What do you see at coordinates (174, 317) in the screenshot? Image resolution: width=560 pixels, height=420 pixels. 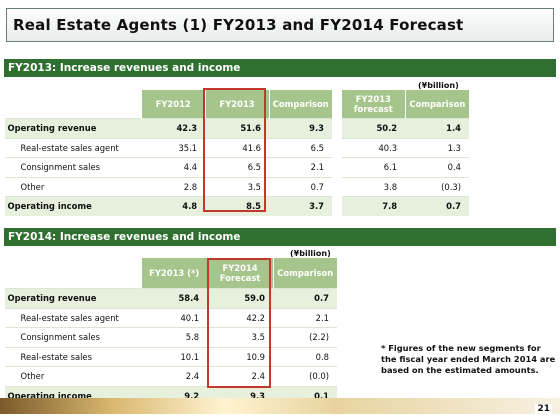 I see `cell: 40.1` at bounding box center [174, 317].